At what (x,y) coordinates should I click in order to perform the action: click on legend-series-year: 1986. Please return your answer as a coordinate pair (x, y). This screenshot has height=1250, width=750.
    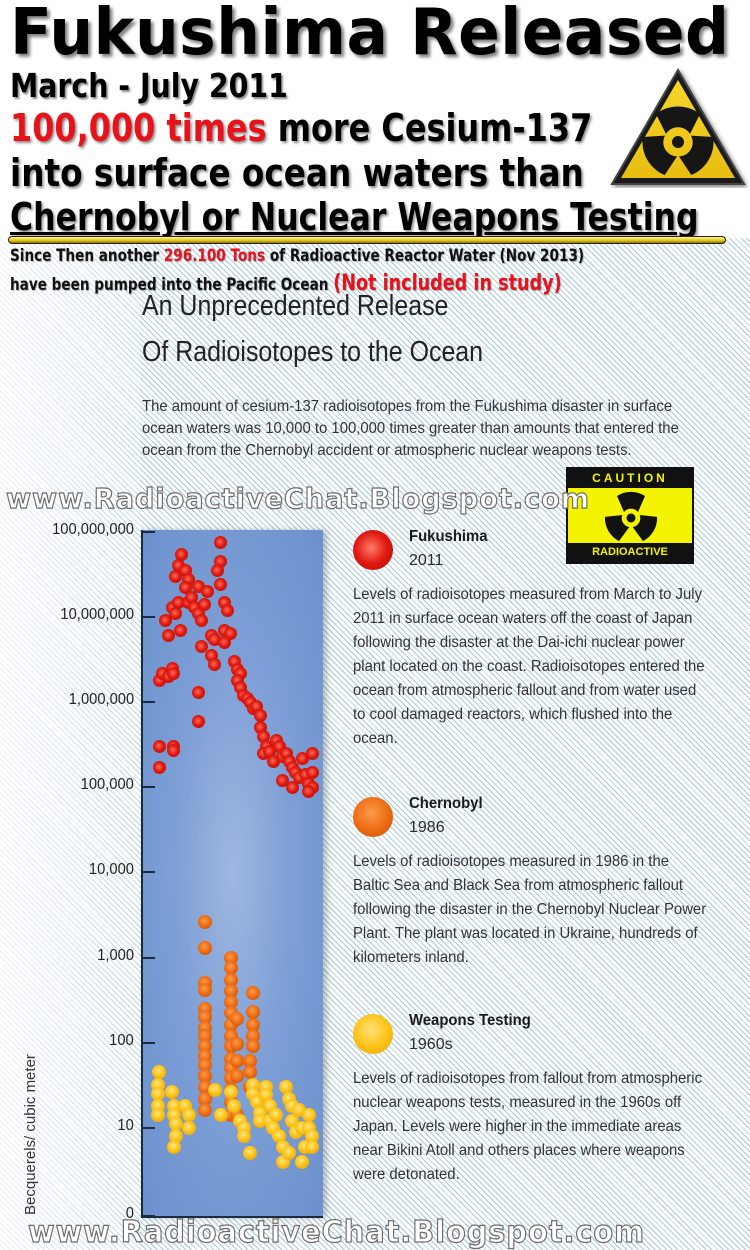
    Looking at the image, I should click on (427, 827).